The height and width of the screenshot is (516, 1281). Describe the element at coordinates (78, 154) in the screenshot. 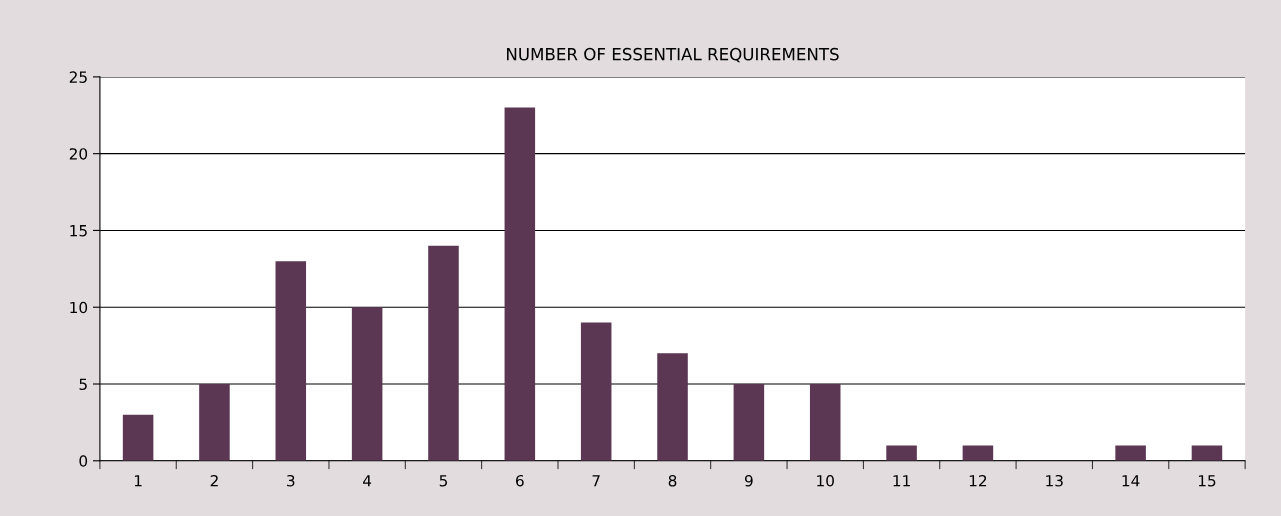

I see `y-tick-label: 20` at that location.